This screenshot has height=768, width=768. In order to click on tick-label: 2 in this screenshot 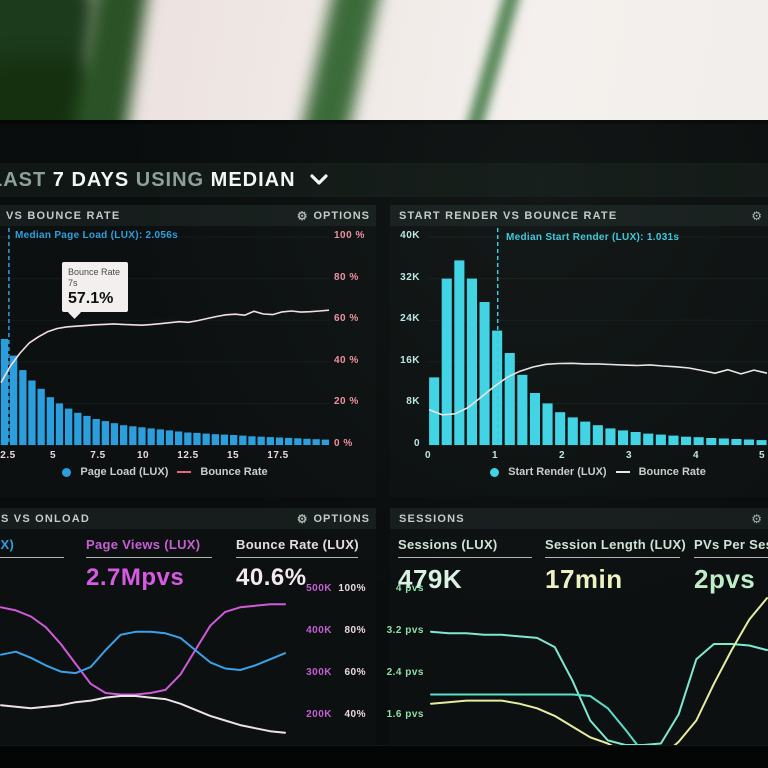, I will do `click(562, 455)`.